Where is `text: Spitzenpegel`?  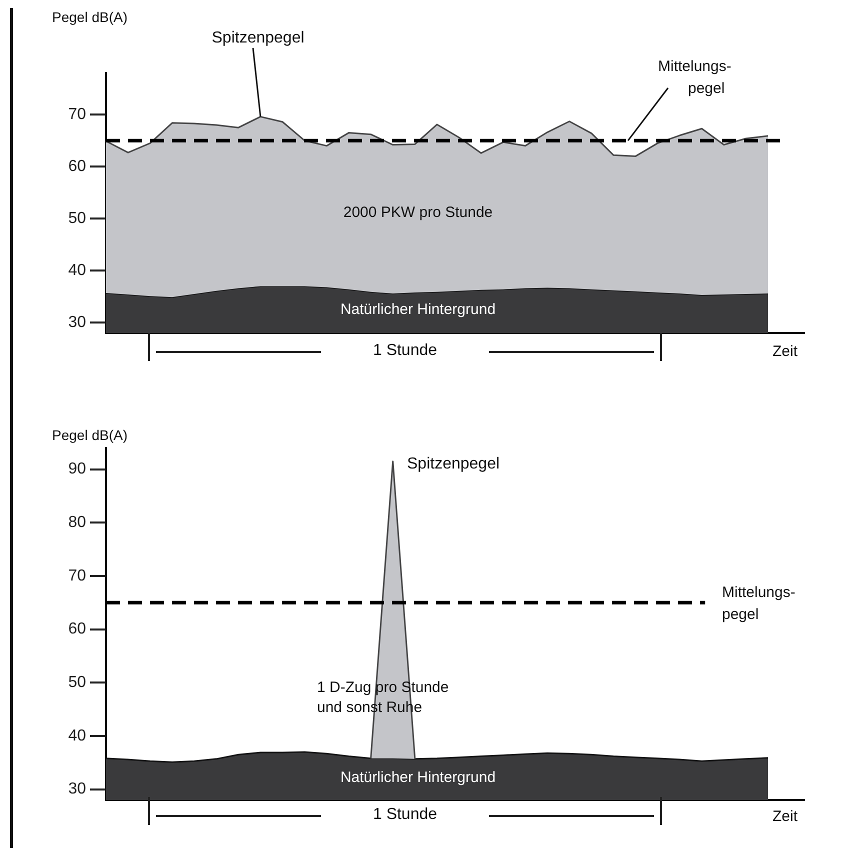
text: Spitzenpegel is located at coordinates (258, 37).